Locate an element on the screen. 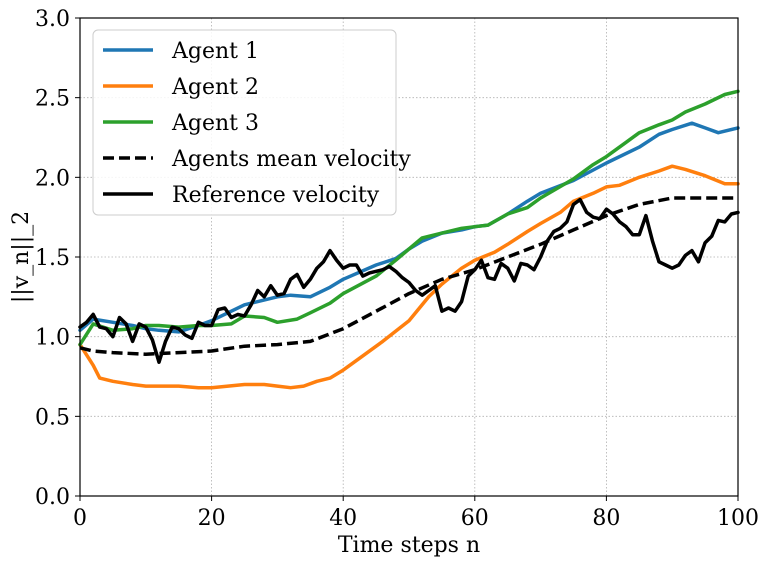  legend-box is located at coordinates (244, 122).